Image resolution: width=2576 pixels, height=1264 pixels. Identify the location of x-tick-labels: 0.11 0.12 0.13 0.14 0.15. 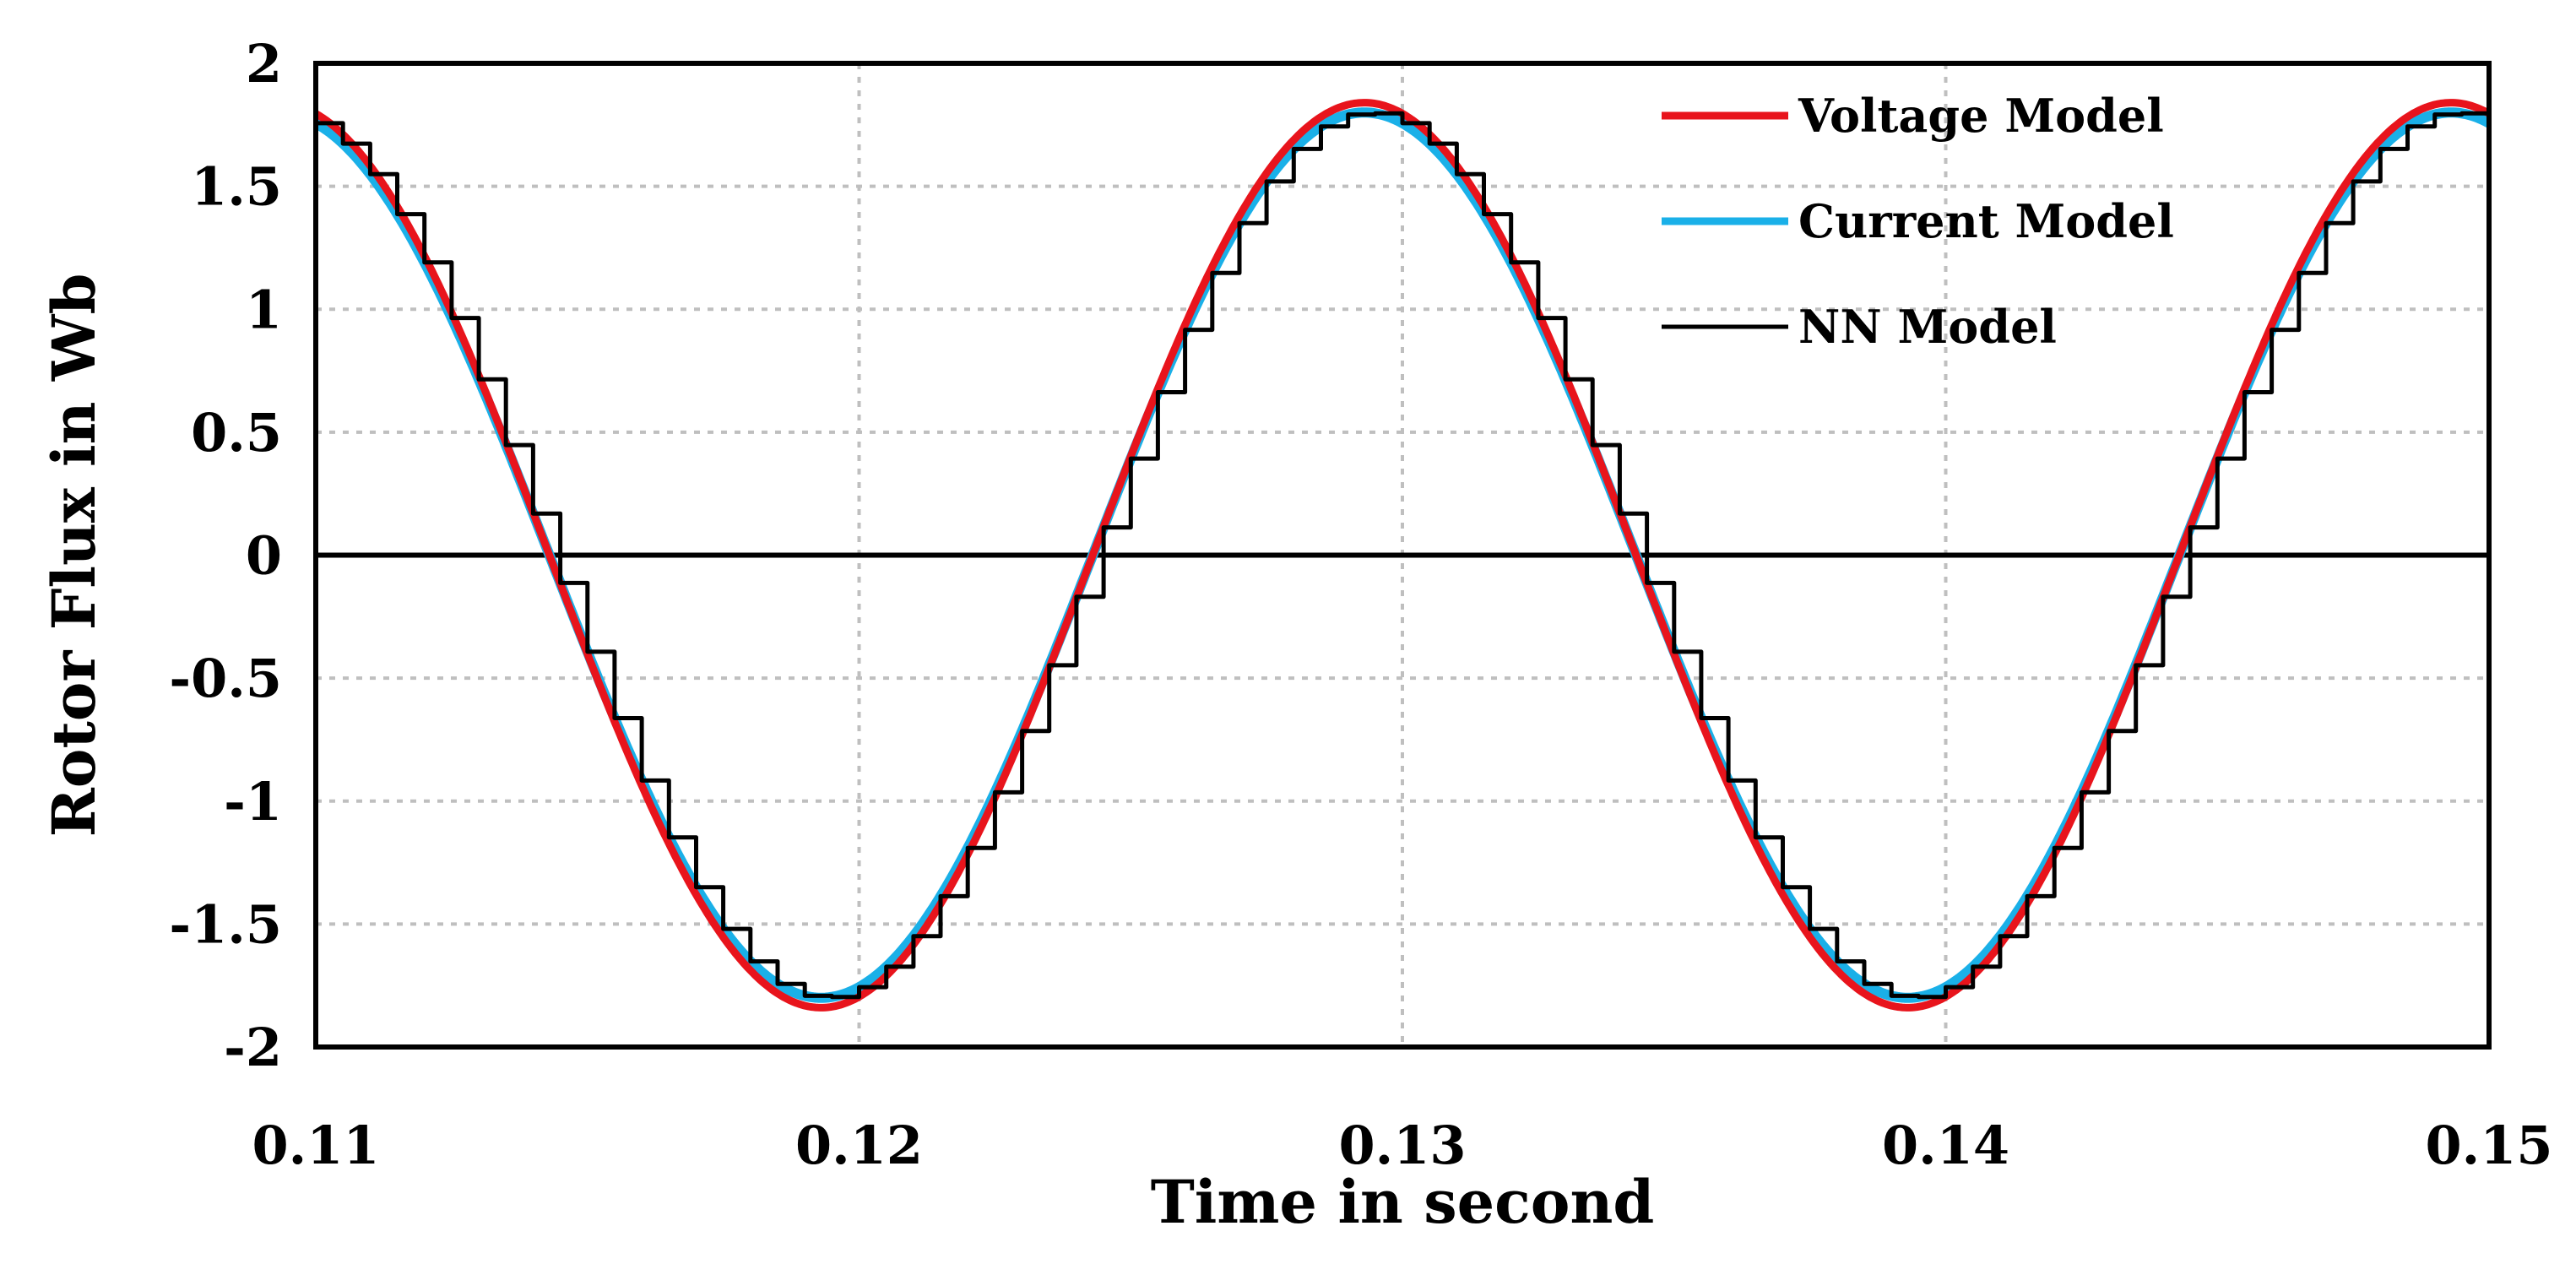
(1402, 1145).